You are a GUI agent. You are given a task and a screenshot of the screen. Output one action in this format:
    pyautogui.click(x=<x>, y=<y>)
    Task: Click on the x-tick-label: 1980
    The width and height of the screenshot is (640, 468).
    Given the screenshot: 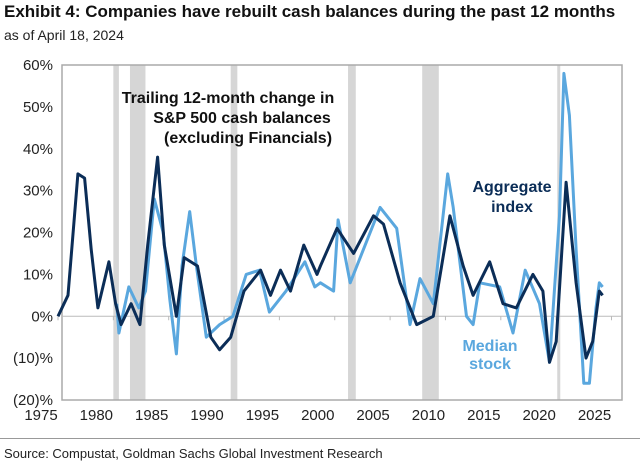 What is the action you would take?
    pyautogui.click(x=96, y=415)
    